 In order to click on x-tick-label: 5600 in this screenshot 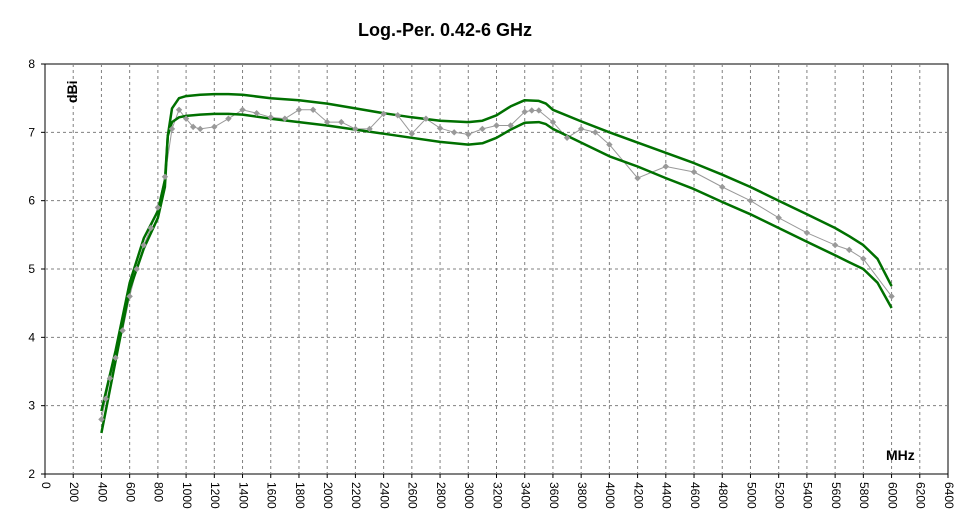, I will do `click(836, 495)`.